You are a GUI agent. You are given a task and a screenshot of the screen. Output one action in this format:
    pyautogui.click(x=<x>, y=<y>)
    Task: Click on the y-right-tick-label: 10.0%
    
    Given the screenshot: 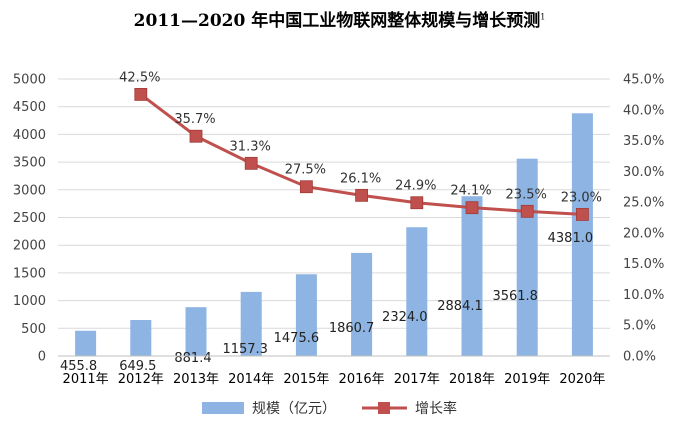 What is the action you would take?
    pyautogui.click(x=643, y=295)
    